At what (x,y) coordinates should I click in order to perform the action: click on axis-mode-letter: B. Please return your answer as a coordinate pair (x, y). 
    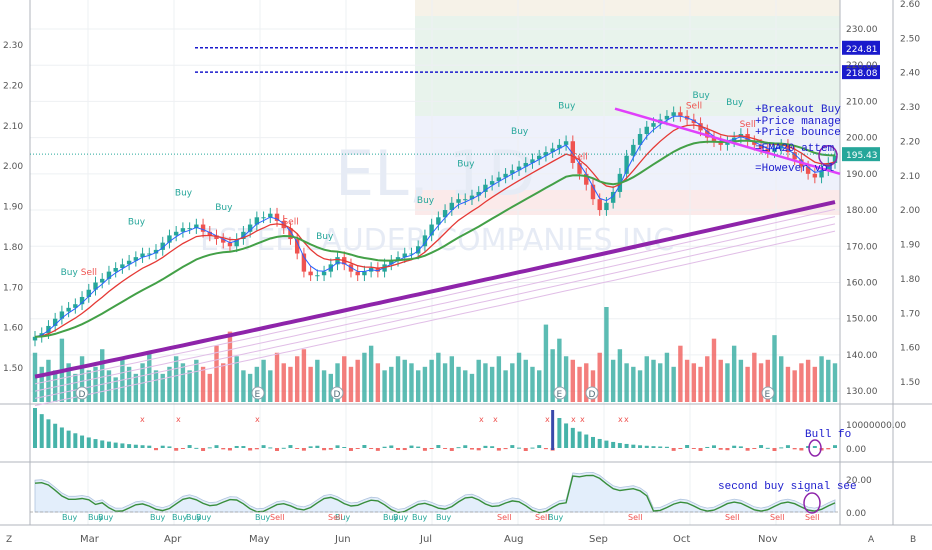
    Looking at the image, I should click on (913, 540).